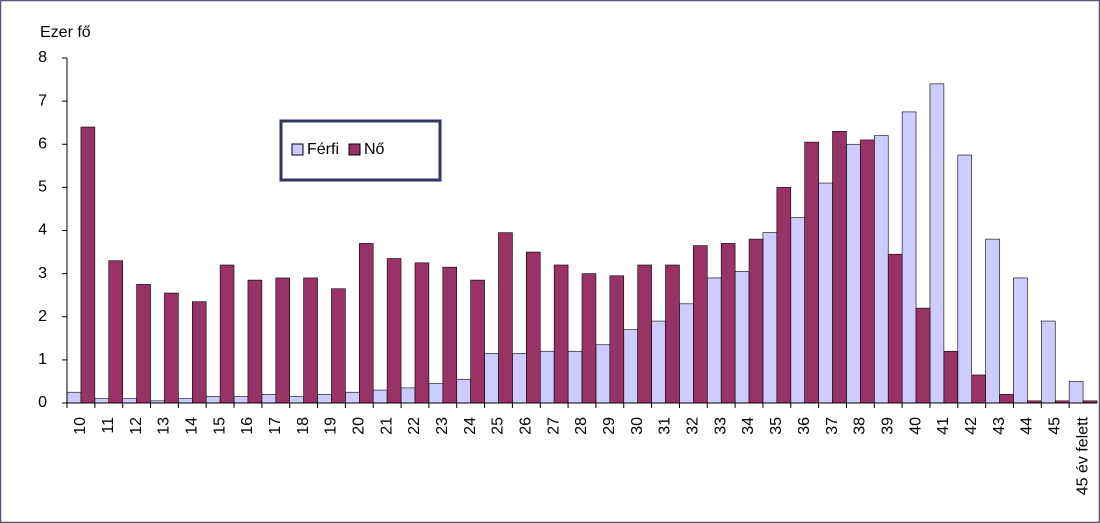 The image size is (1100, 523). Describe the element at coordinates (386, 426) in the screenshot. I see `x-tick-label: 21` at that location.